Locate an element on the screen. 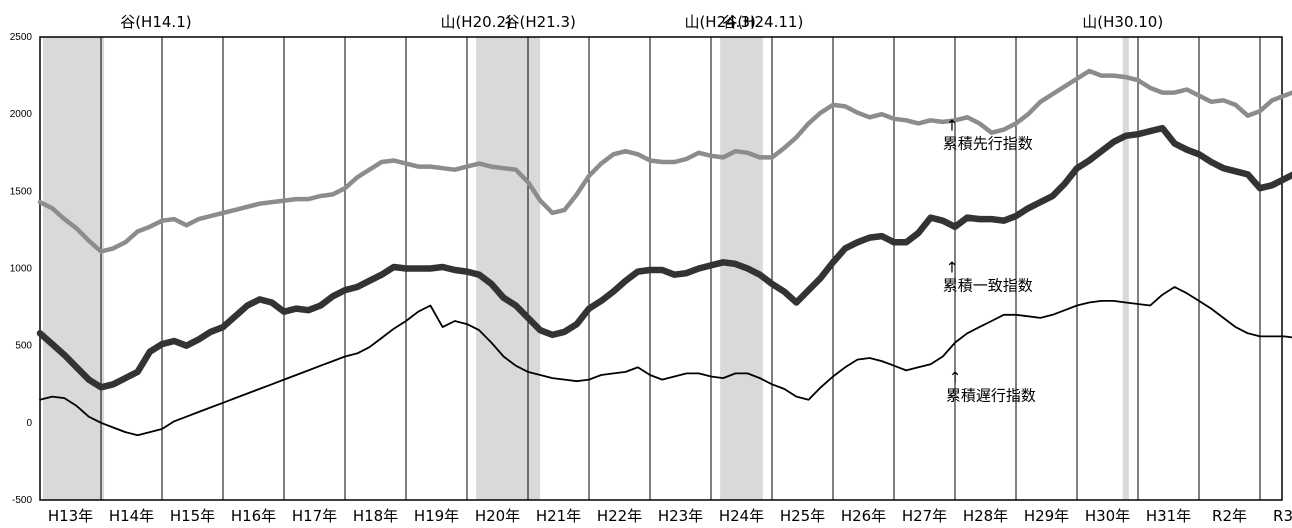 This screenshot has height=528, width=1292. y-tick-label: -500 is located at coordinates (22, 500).